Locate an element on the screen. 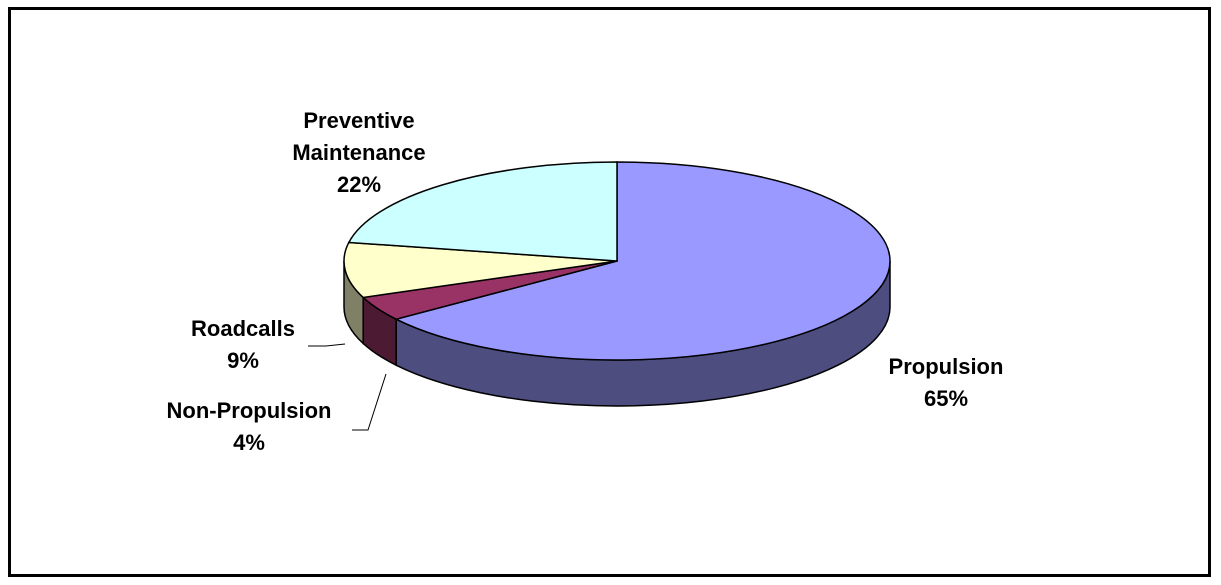 The width and height of the screenshot is (1221, 585). slice-value-propulsion: 65% is located at coordinates (946, 398).